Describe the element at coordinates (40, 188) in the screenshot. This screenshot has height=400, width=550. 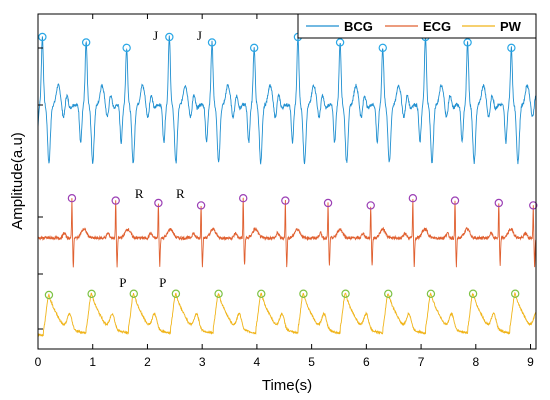
I see `y-axis` at that location.